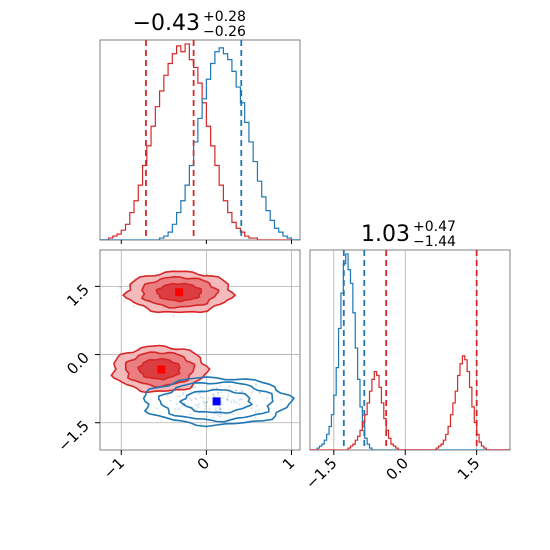 Image resolution: width=550 pixels, height=550 pixels. Describe the element at coordinates (469, 469) in the screenshot. I see `hist-panel-2-xtick-label: 1.5` at that location.